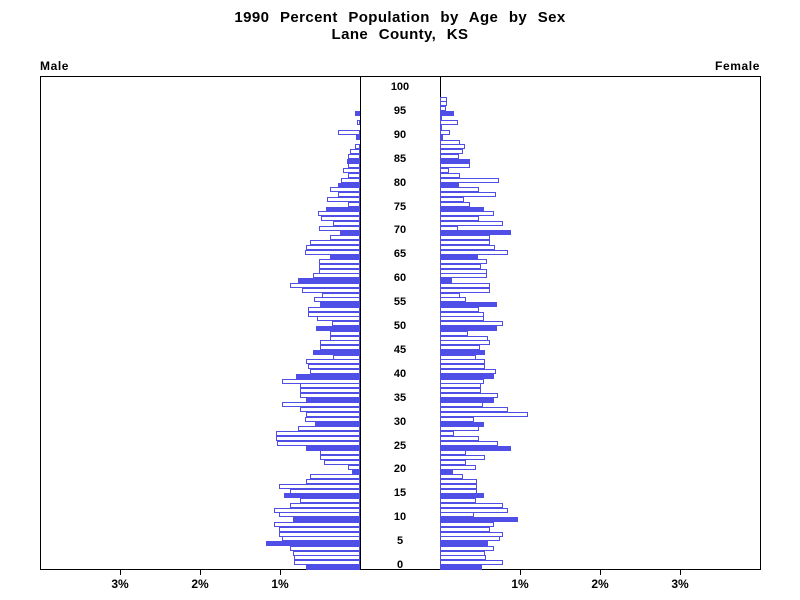  Describe the element at coordinates (200, 572) in the screenshot. I see `x-axis-tick-left-2%` at that location.